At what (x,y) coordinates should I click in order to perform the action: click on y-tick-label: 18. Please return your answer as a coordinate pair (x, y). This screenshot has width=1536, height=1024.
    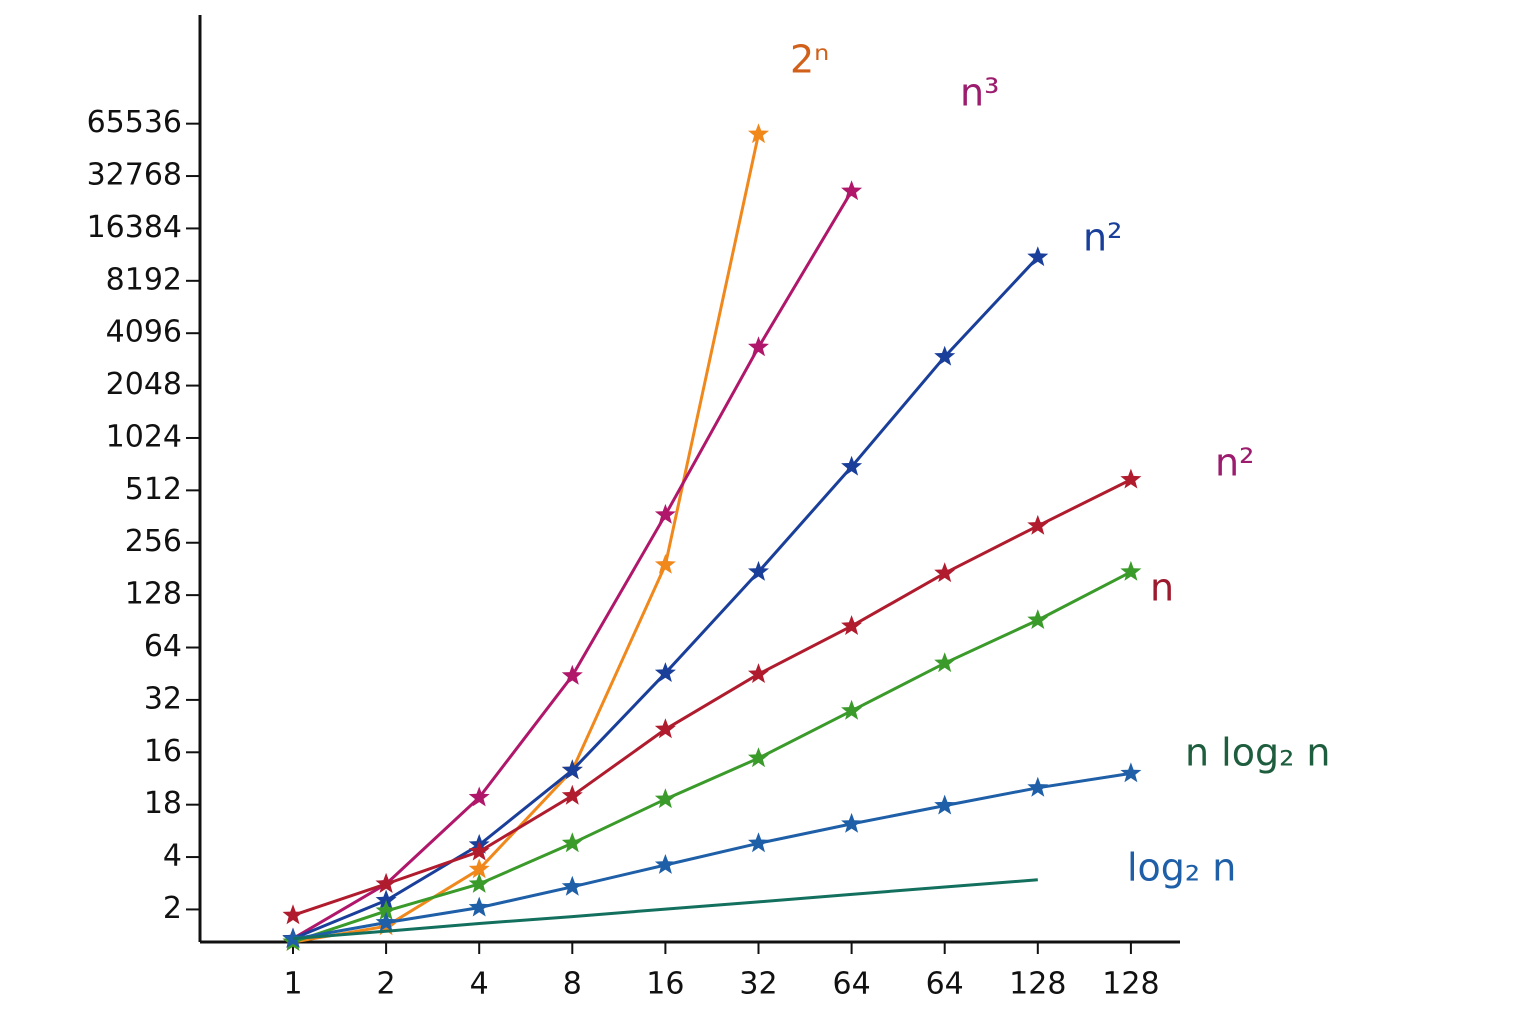
    Looking at the image, I should click on (163, 803).